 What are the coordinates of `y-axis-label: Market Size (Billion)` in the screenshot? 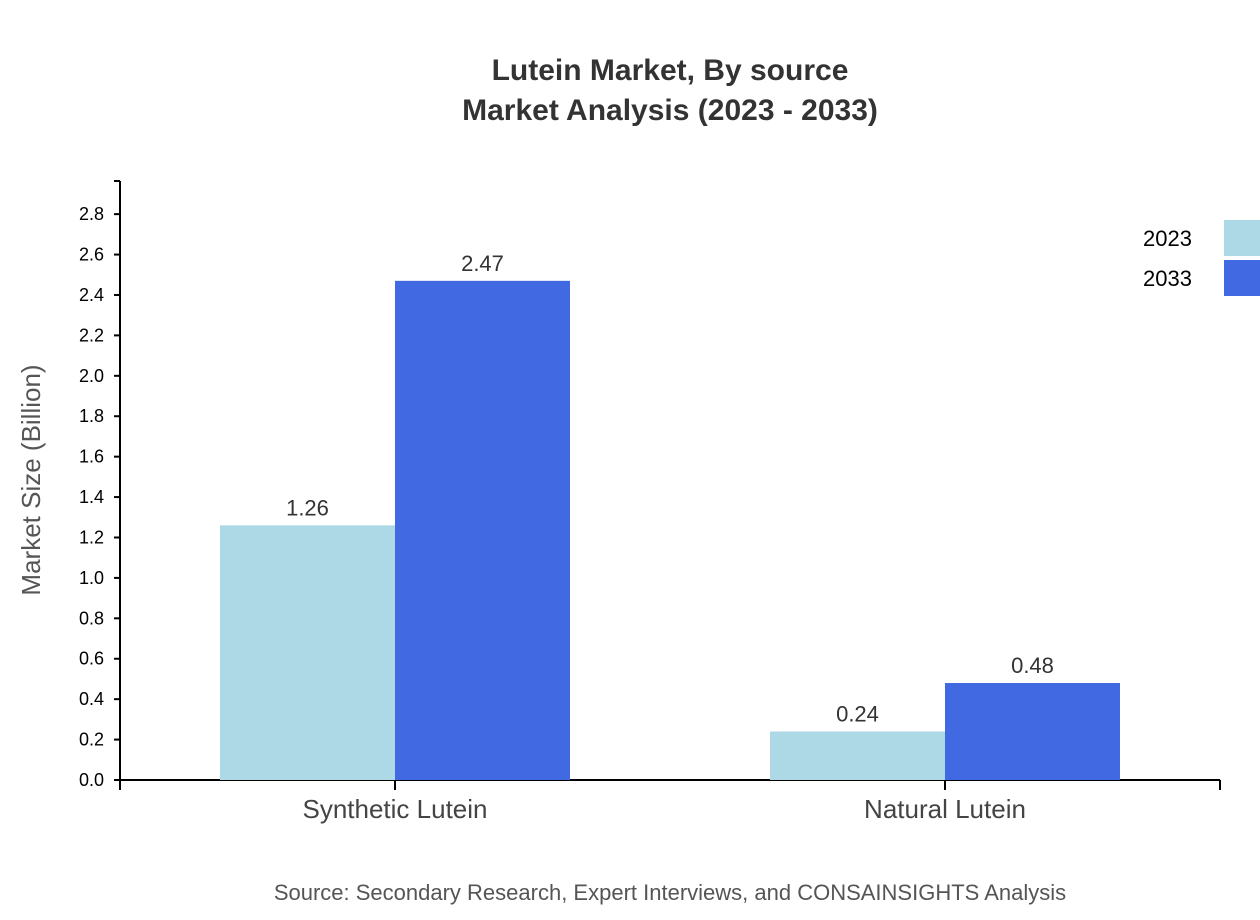 It's located at (31, 479).